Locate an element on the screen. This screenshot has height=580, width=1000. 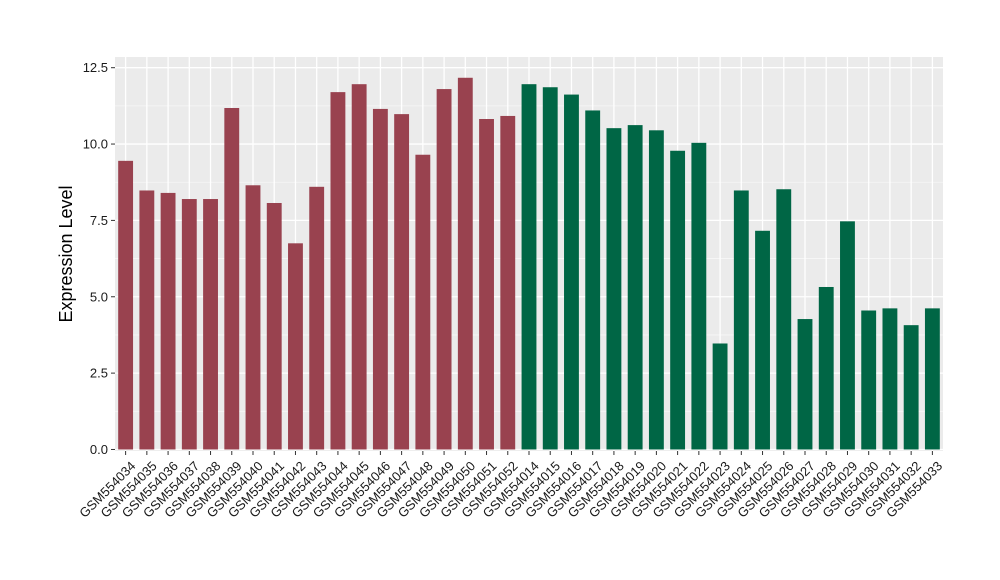
bar-GSM554014 is located at coordinates (529, 267).